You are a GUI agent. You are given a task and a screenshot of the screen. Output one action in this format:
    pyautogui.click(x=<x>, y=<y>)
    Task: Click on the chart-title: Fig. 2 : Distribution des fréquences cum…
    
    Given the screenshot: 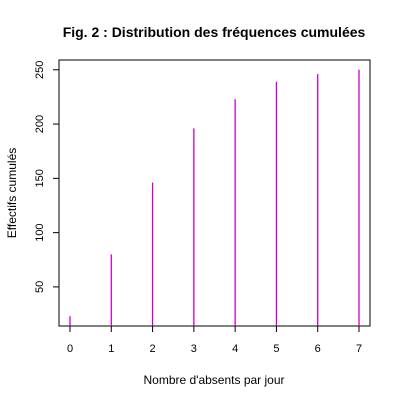 What is the action you would take?
    pyautogui.click(x=214, y=32)
    